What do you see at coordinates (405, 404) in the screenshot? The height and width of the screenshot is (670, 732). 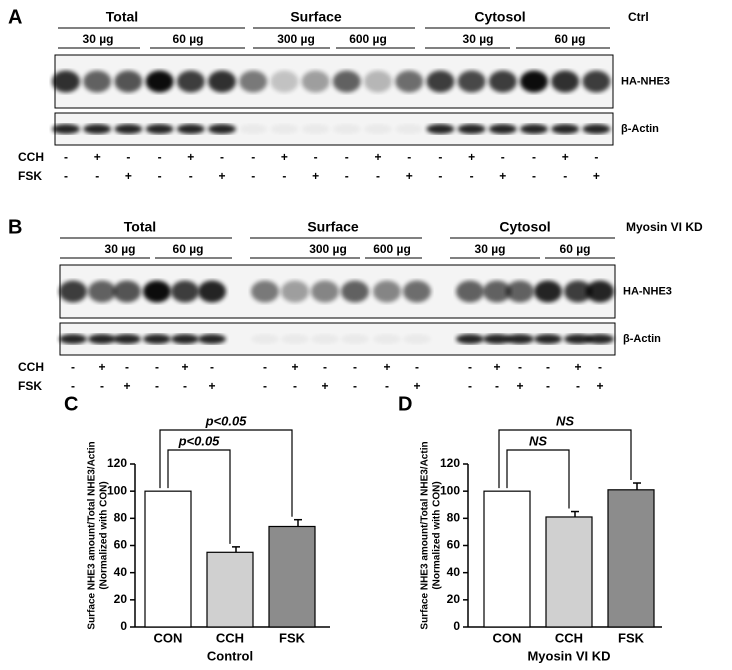 I see `panel-label: D` at bounding box center [405, 404].